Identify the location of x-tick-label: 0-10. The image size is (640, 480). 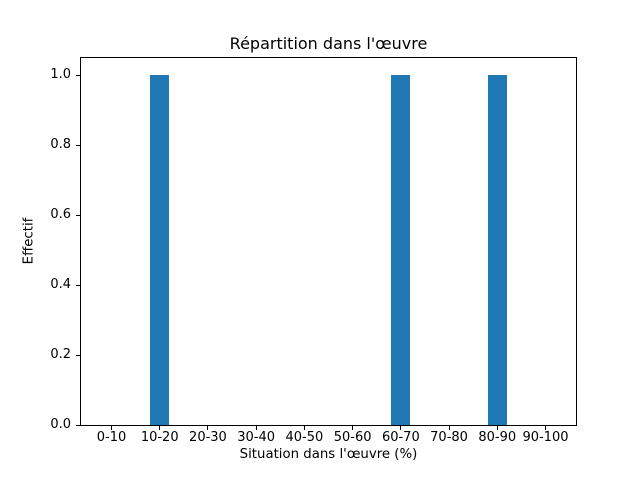
(111, 437).